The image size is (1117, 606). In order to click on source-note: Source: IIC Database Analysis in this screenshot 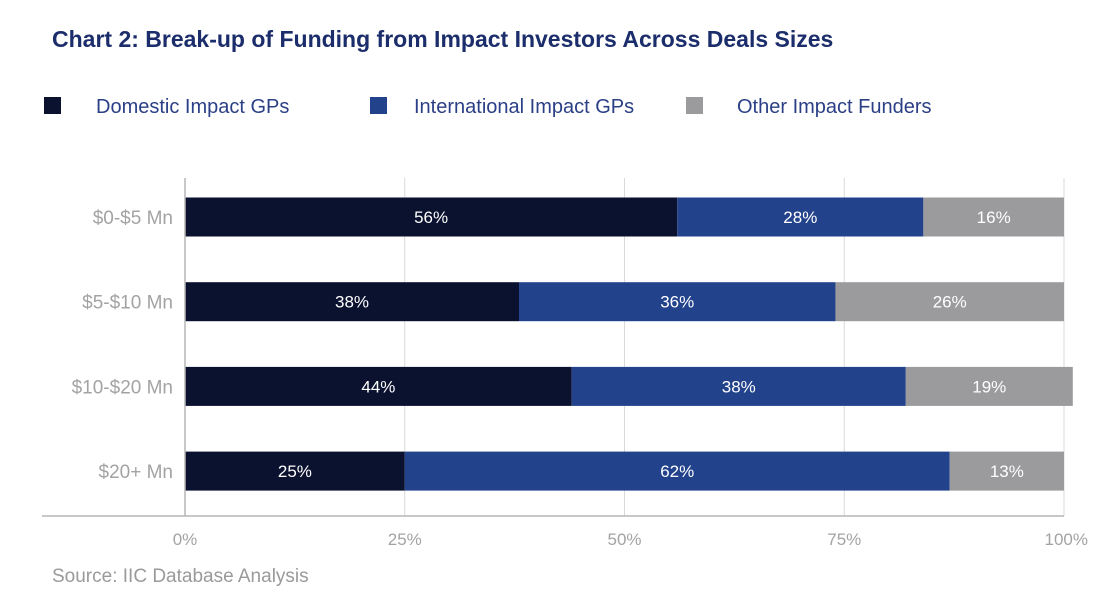, I will do `click(180, 576)`.